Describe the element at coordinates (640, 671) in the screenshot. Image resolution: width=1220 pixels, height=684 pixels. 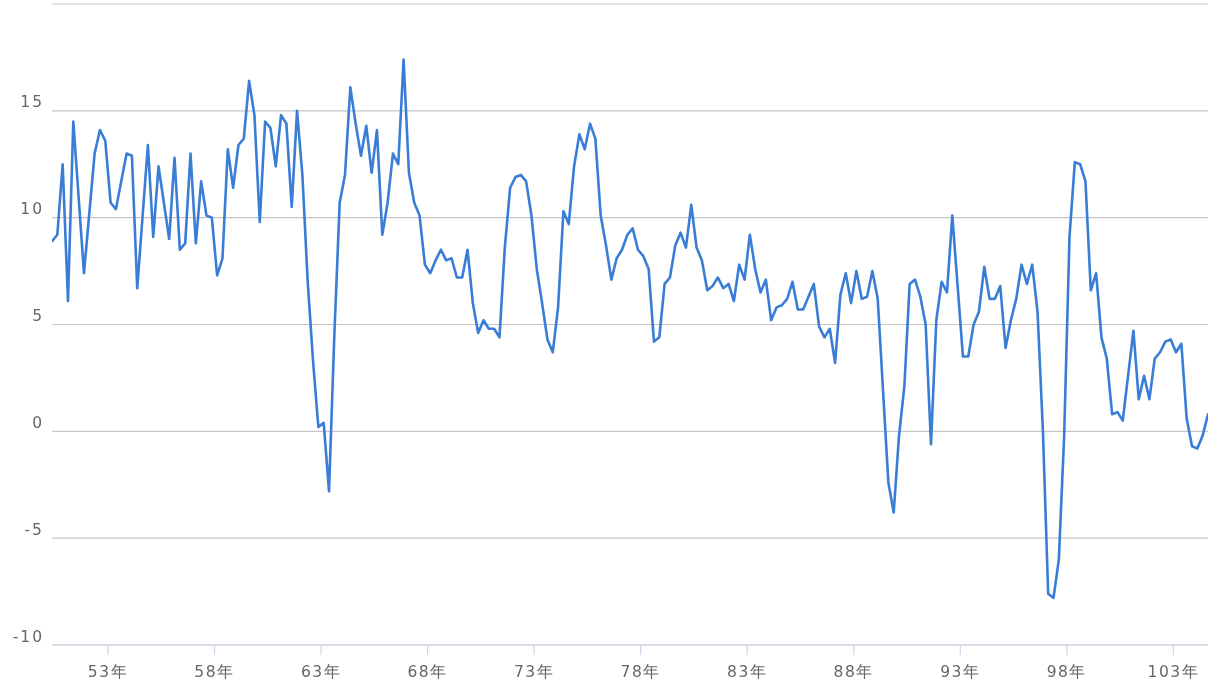
I see `x-tick-label: 78年` at that location.